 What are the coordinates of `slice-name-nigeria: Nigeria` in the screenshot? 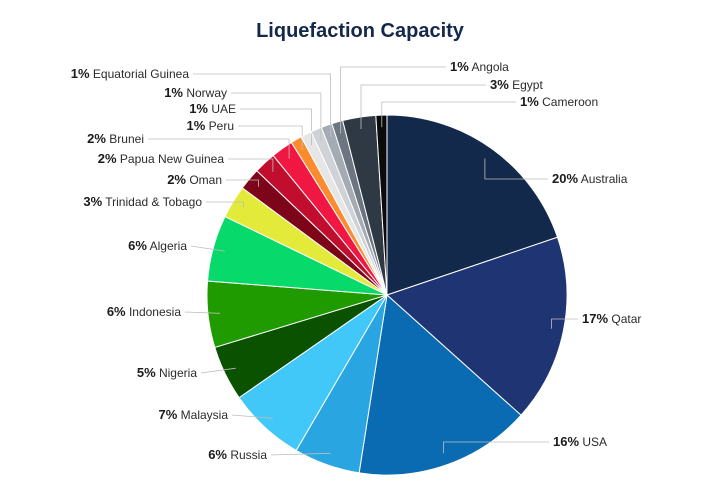 It's located at (177, 373).